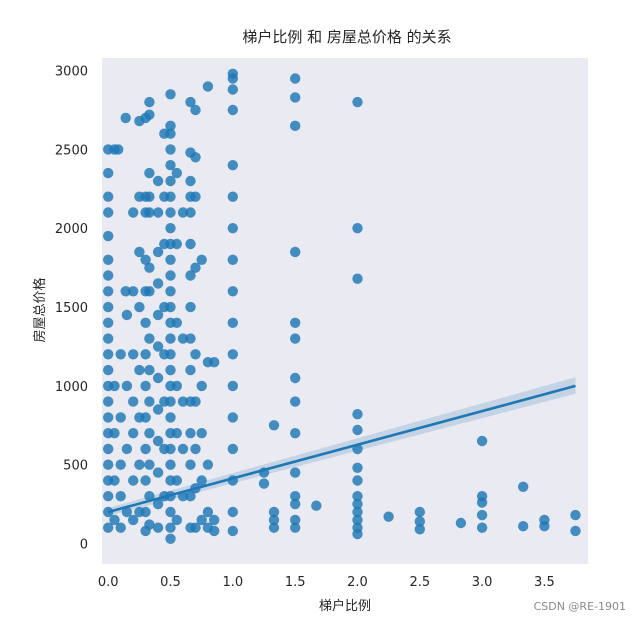  What do you see at coordinates (232, 582) in the screenshot?
I see `x-tick-label: 1.0` at bounding box center [232, 582].